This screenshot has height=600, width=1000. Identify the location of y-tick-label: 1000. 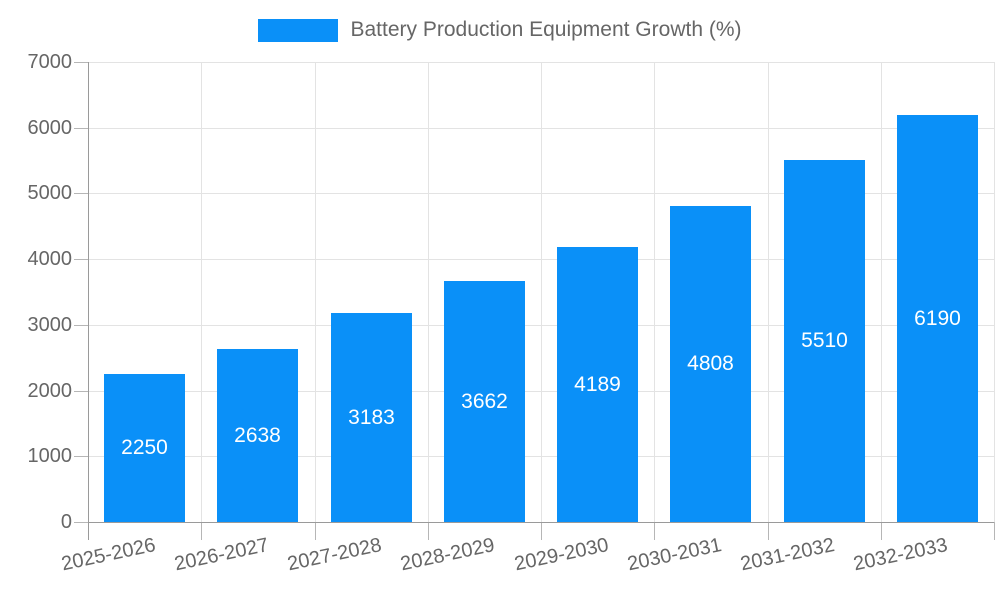
(50, 456).